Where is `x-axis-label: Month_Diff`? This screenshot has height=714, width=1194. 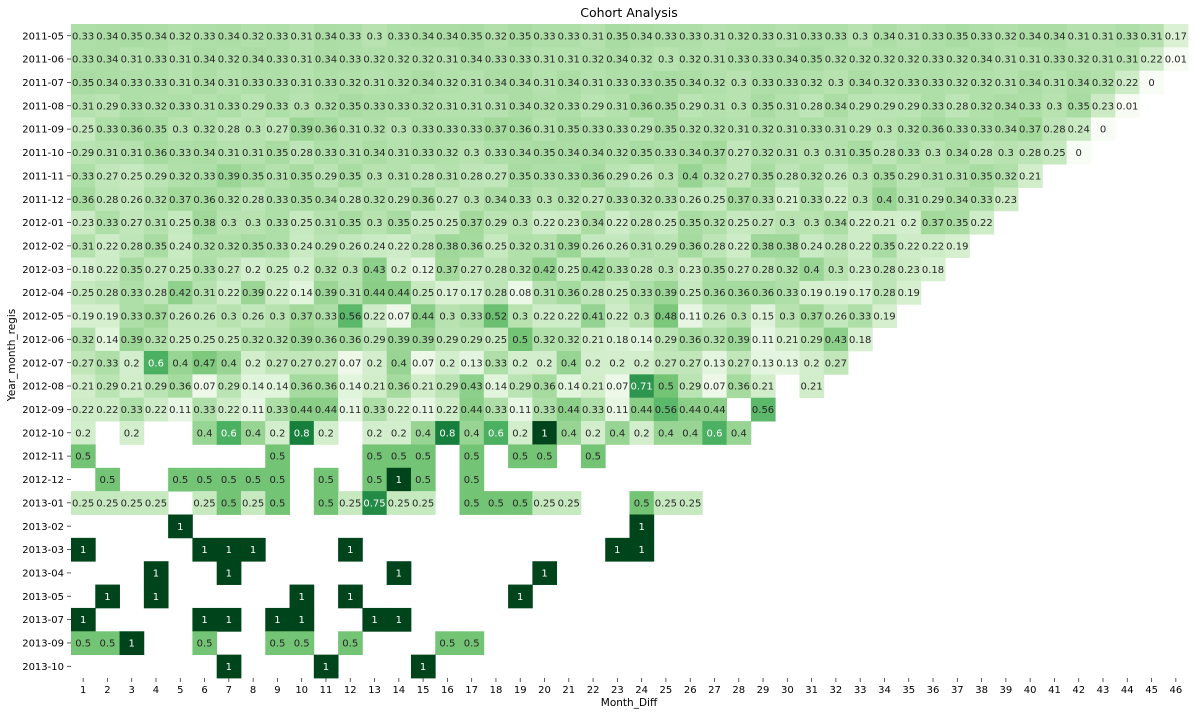
x-axis-label: Month_Diff is located at coordinates (629, 703).